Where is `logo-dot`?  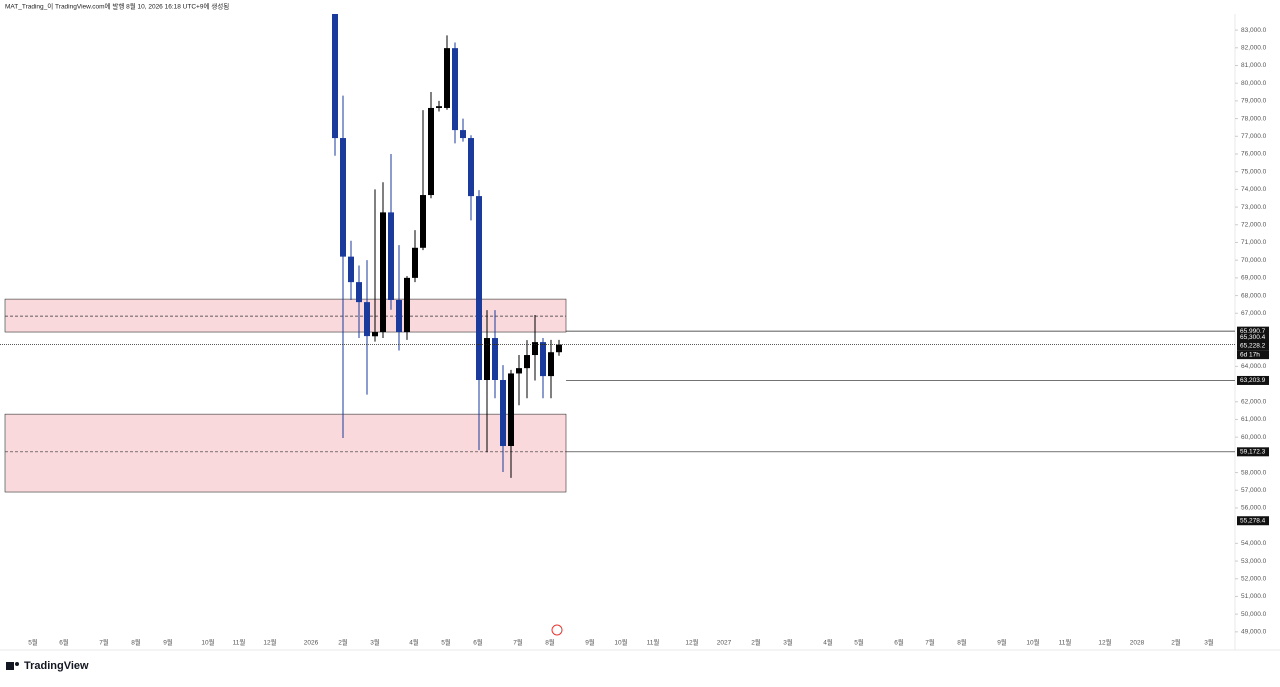 logo-dot is located at coordinates (17, 664).